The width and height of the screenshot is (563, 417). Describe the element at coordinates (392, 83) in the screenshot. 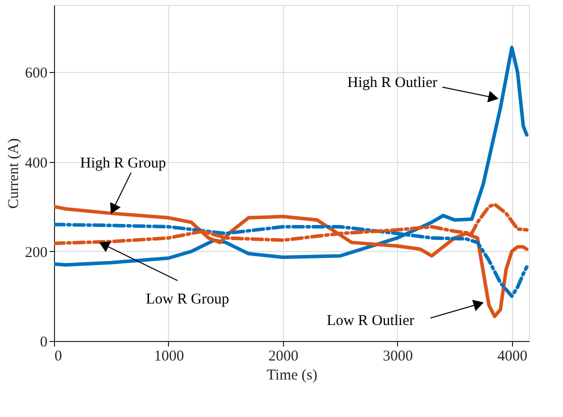

I see `annotation: High R Outlier` at that location.